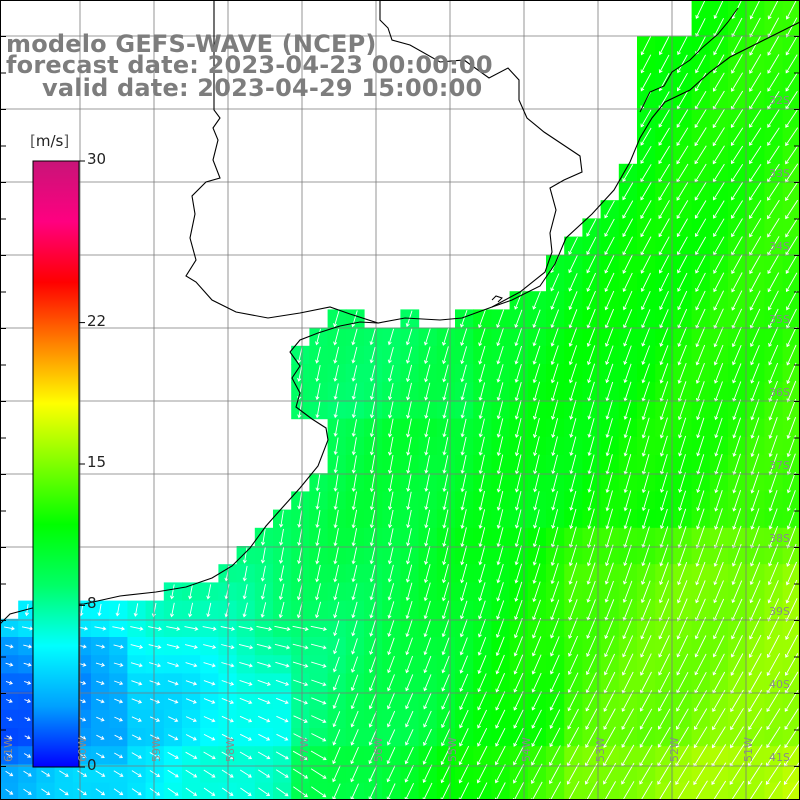 The image size is (800, 800). I want to click on longitude-label: 53W, so click(600, 749).